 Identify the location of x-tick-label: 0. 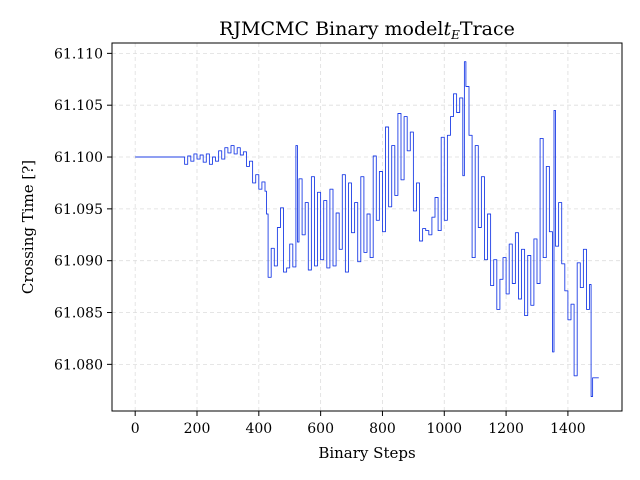
(135, 429).